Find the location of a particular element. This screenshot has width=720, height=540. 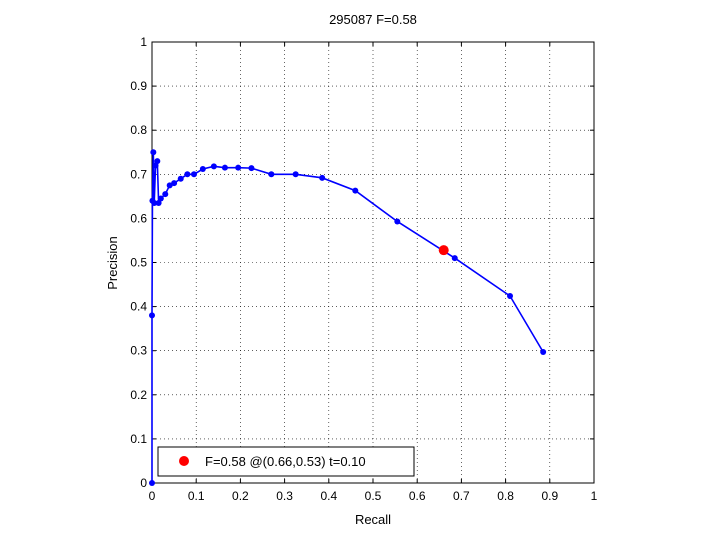

legend-box is located at coordinates (286, 461).